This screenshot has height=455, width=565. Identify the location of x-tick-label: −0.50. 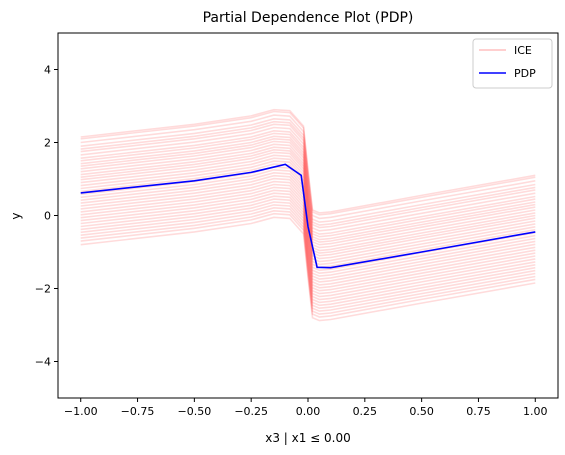
(195, 411).